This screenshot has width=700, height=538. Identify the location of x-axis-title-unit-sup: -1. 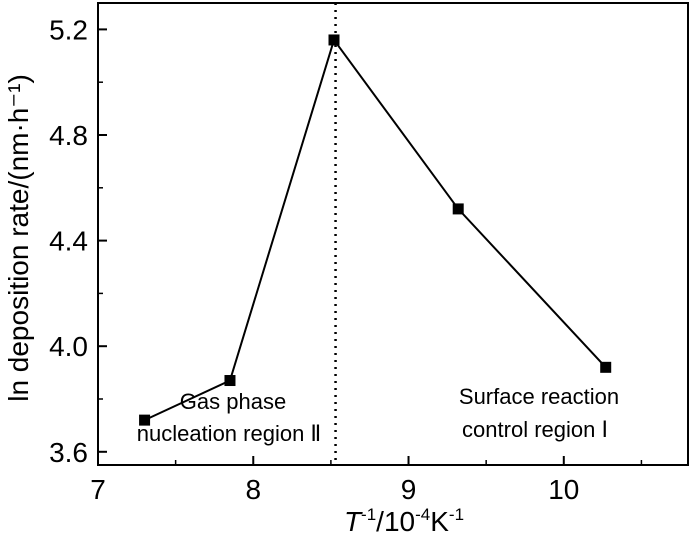
(456, 514).